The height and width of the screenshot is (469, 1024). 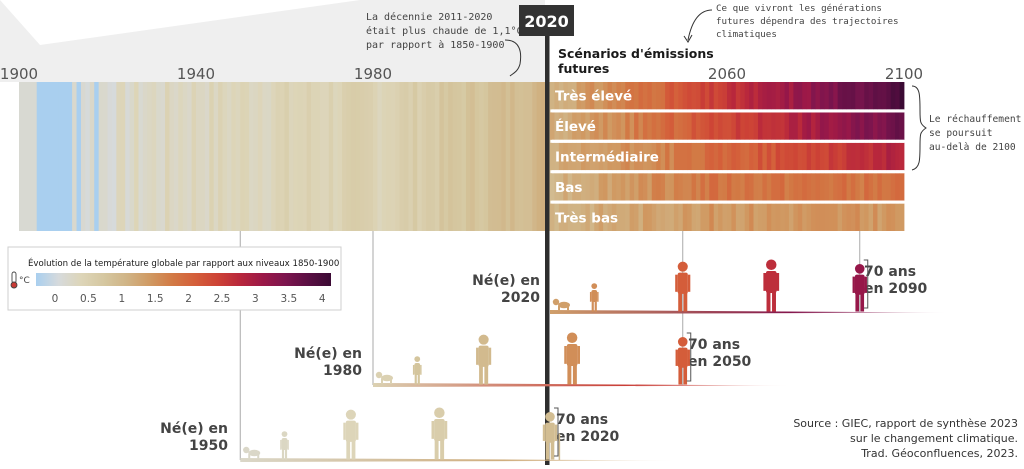 I want to click on age-label-line1: 70 ans, so click(x=582, y=420).